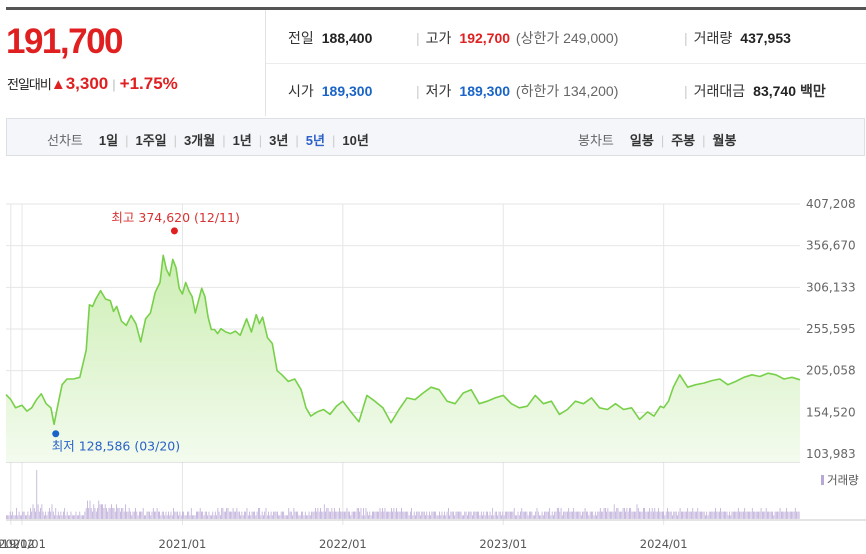 This screenshot has width=866, height=554. What do you see at coordinates (435, 137) in the screenshot?
I see `chart-toolbar: 선차트 1일 | 1주일 | 3개월 | 1년 | 3년 | 5년 | 10년 봉차트 일봉 | 주봉 | 월봉` at bounding box center [435, 137].